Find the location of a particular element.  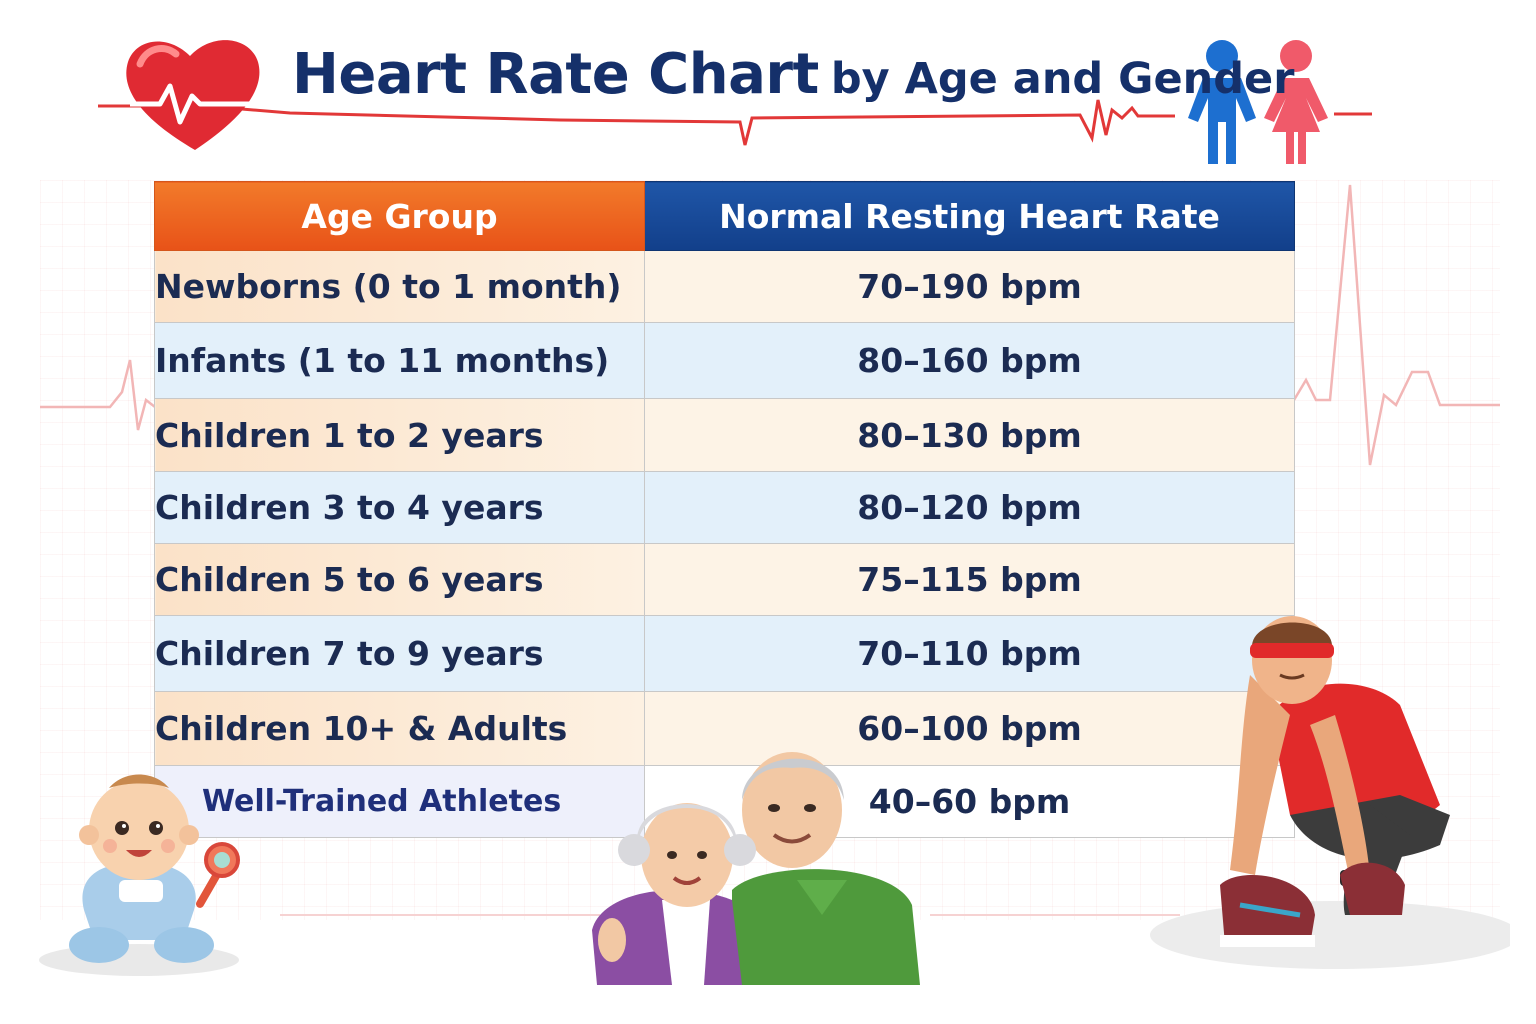

table-row: Children 5 to 6 years 75–115 bpm is located at coordinates (724, 579).